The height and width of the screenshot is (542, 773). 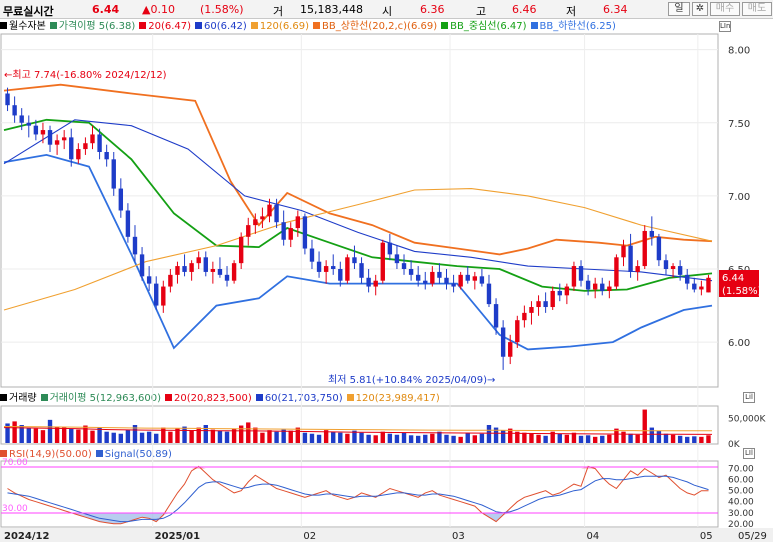 What do you see at coordinates (749, 453) in the screenshot?
I see `scale-toggle-rsi: LIl` at bounding box center [749, 453].